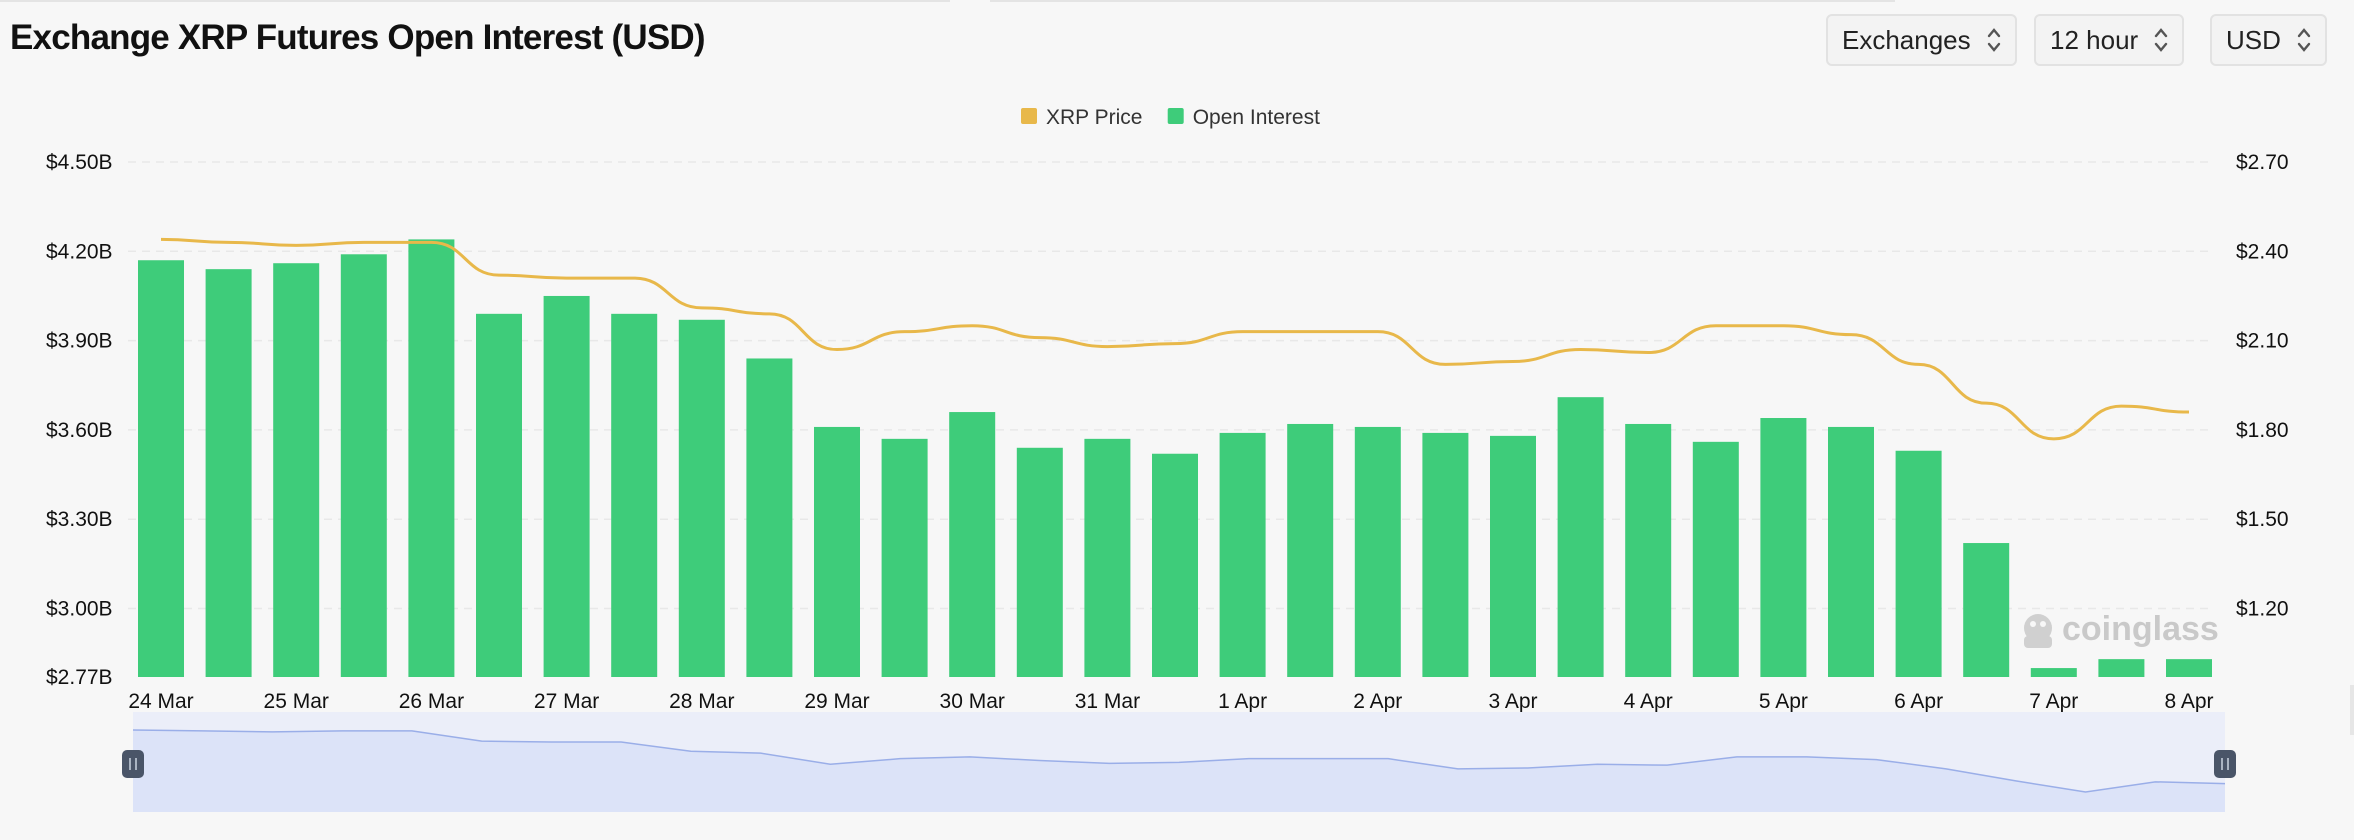 The width and height of the screenshot is (2354, 840). Describe the element at coordinates (2094, 39) in the screenshot. I see `interval-select-label: 12 hour` at that location.